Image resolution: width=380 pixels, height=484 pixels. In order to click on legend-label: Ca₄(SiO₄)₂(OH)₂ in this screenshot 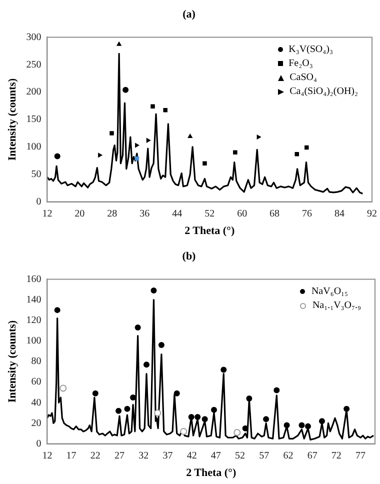, I will do `click(324, 92)`.